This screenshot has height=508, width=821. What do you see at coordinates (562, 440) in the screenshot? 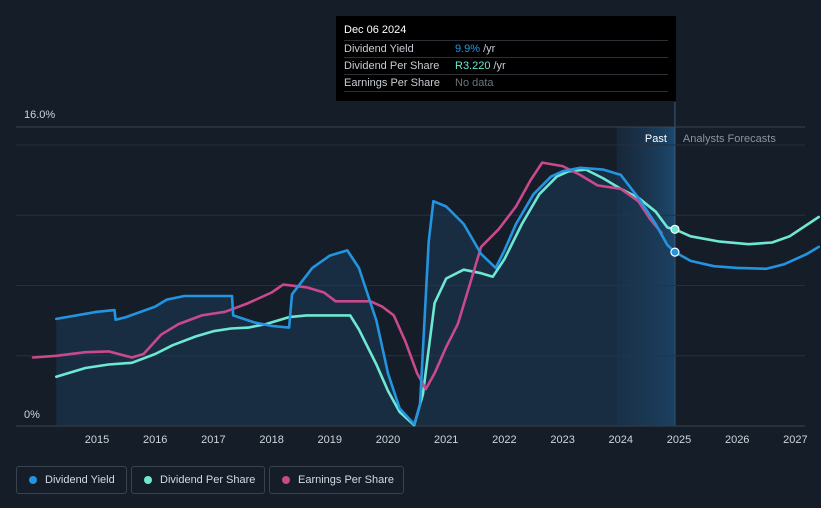
I see `x-tick-label: 2023` at bounding box center [562, 440].